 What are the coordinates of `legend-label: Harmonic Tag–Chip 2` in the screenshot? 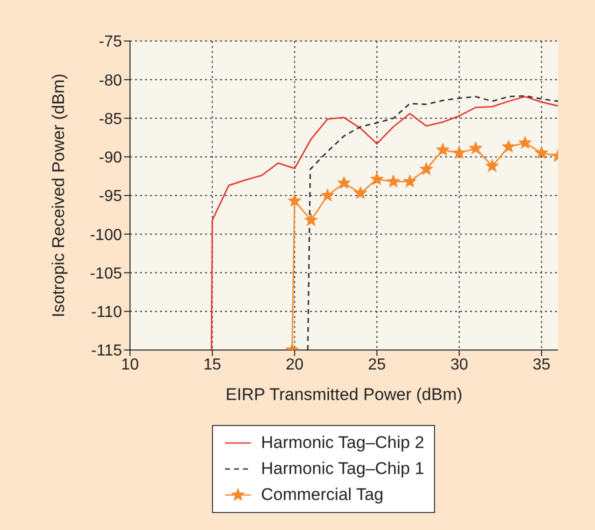 It's located at (342, 443).